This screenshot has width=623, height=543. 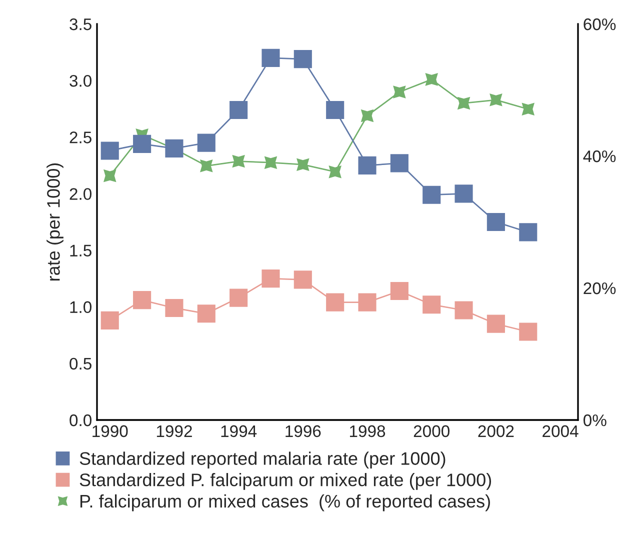 What do you see at coordinates (81, 250) in the screenshot?
I see `y-tick-label: 1.5` at bounding box center [81, 250].